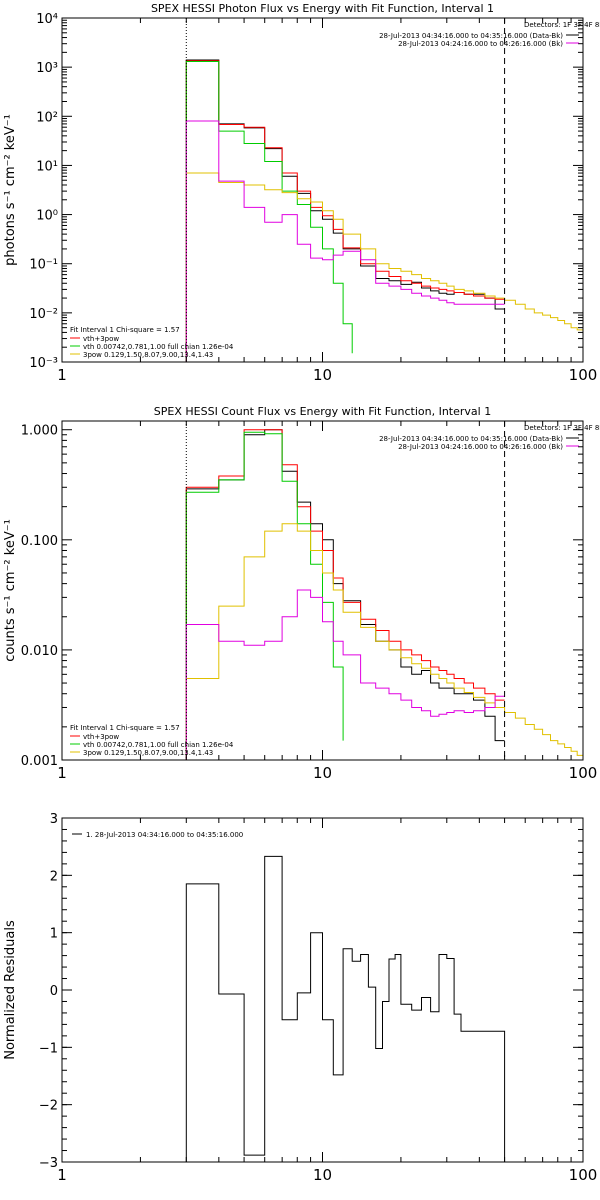  Describe the element at coordinates (48, 1106) in the screenshot. I see `y-tick-label: −2` at that location.